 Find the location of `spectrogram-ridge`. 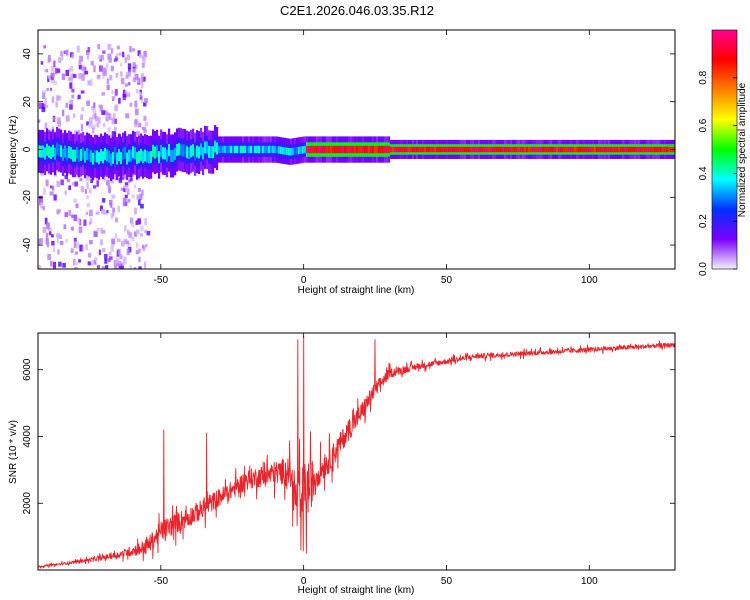

spectrogram-ridge is located at coordinates (356, 153).